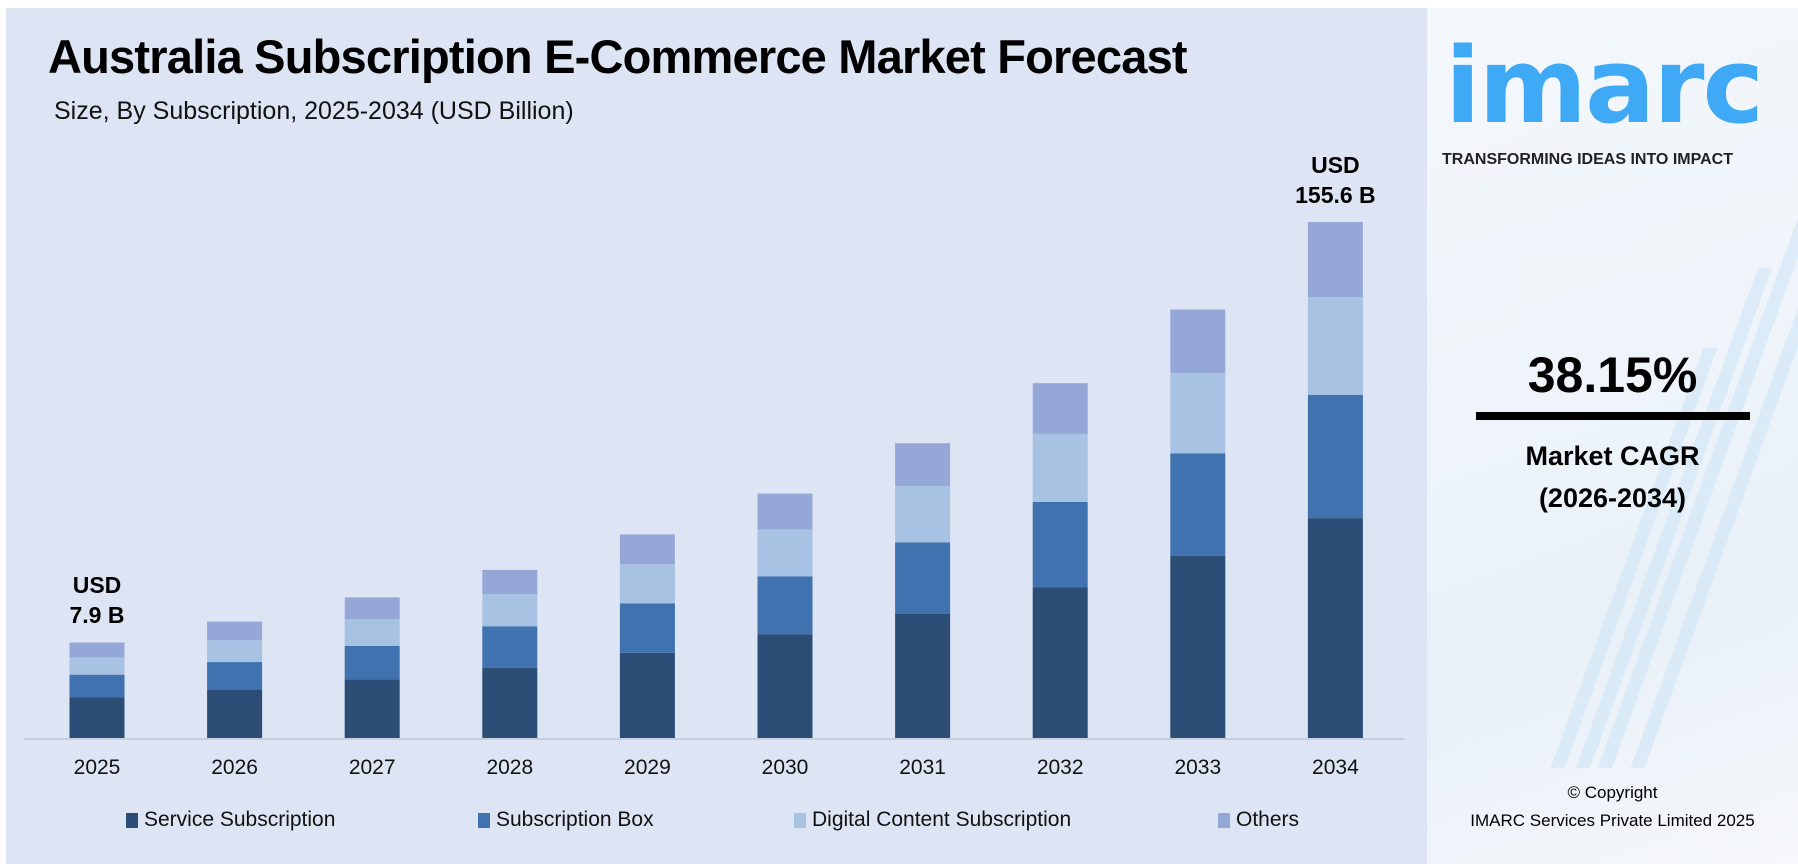 The height and width of the screenshot is (868, 1798). Describe the element at coordinates (1335, 180) in the screenshot. I see `total-annotation: USD 155.6 B` at that location.